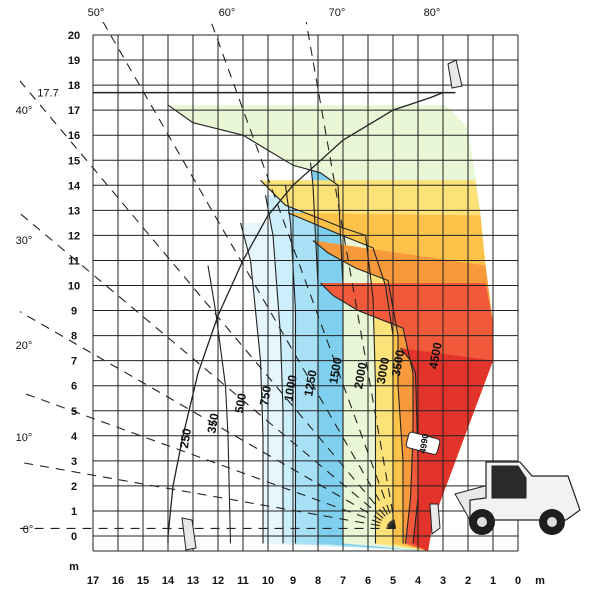  Describe the element at coordinates (193, 581) in the screenshot. I see `x-tick-label: 13` at that location.